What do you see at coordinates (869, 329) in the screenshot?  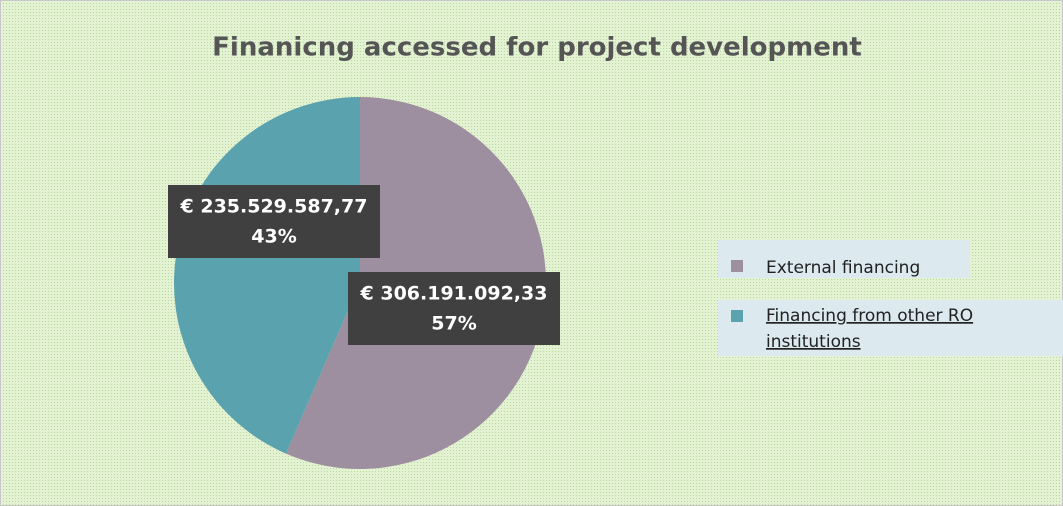 I see `legend-label: Financing from other RO institutions` at bounding box center [869, 329].